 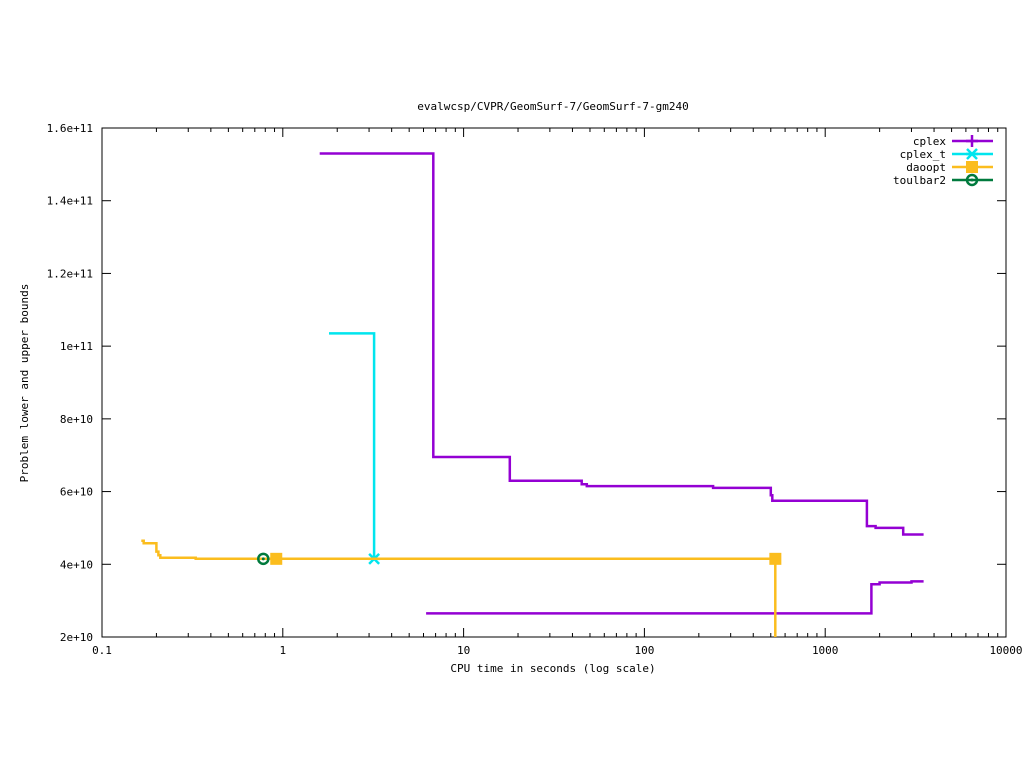 I want to click on series-cplex-t, so click(x=355, y=448).